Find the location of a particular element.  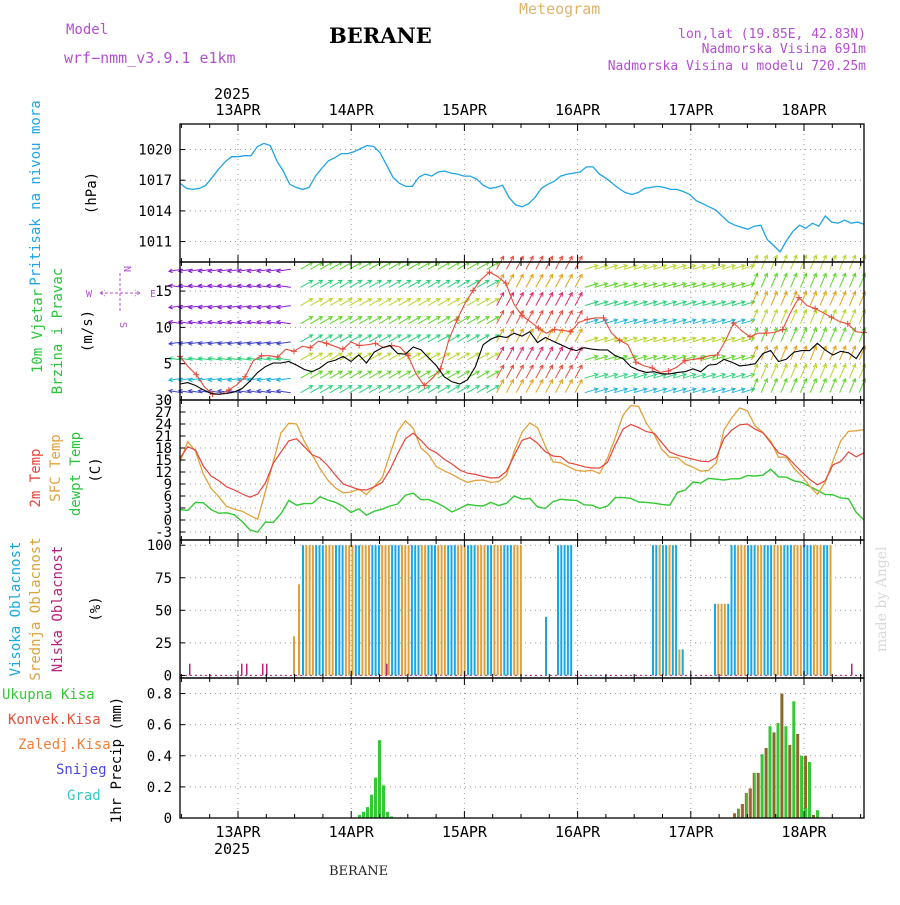

temperature-ytick--3: -3 is located at coordinates (163, 533).